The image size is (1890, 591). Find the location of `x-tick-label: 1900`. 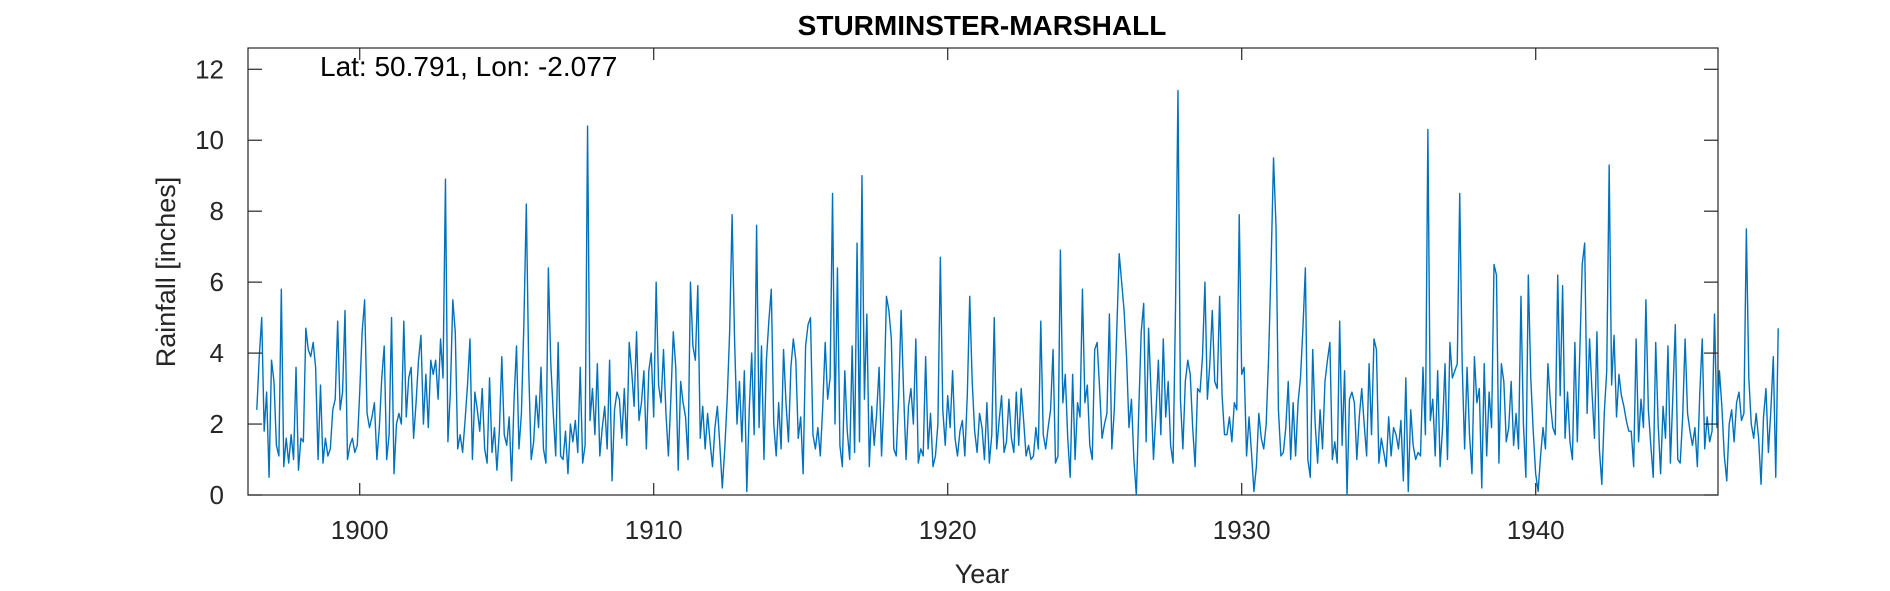

x-tick-label: 1900 is located at coordinates (360, 530).